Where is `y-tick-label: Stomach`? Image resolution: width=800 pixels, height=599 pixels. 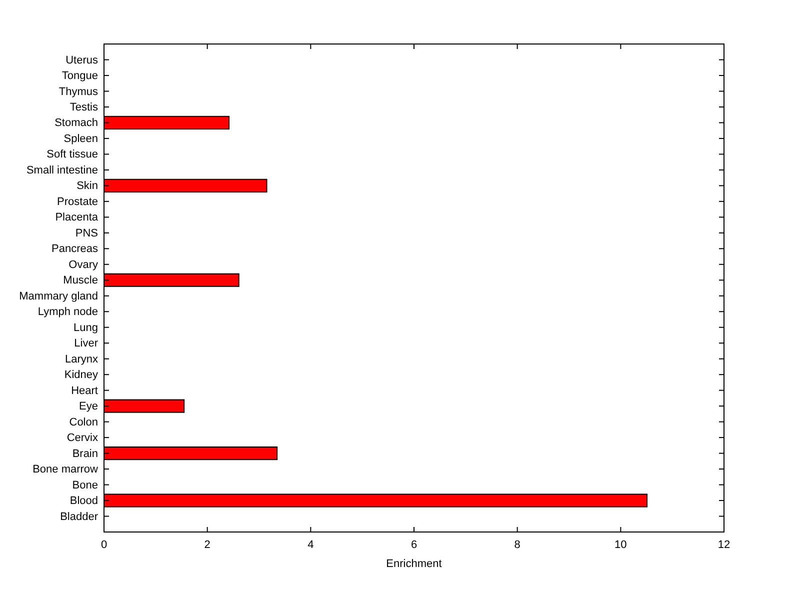
y-tick-label: Stomach is located at coordinates (76, 123).